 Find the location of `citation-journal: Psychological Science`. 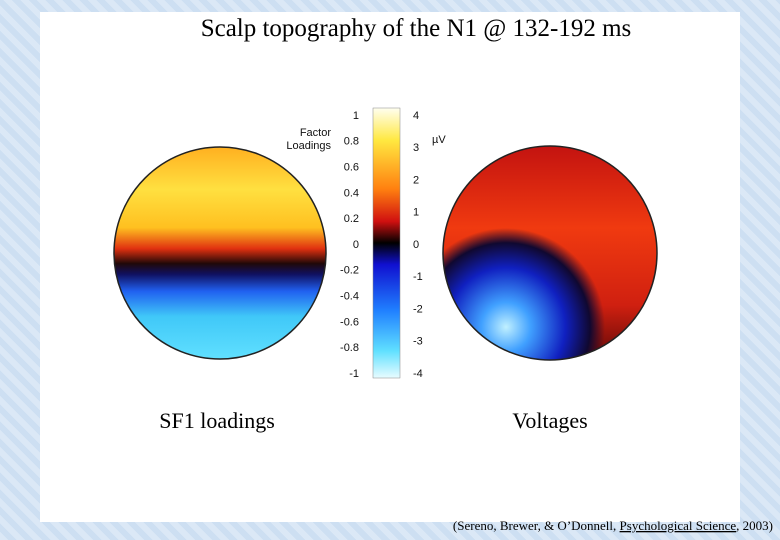

citation-journal: Psychological Science is located at coordinates (678, 525).